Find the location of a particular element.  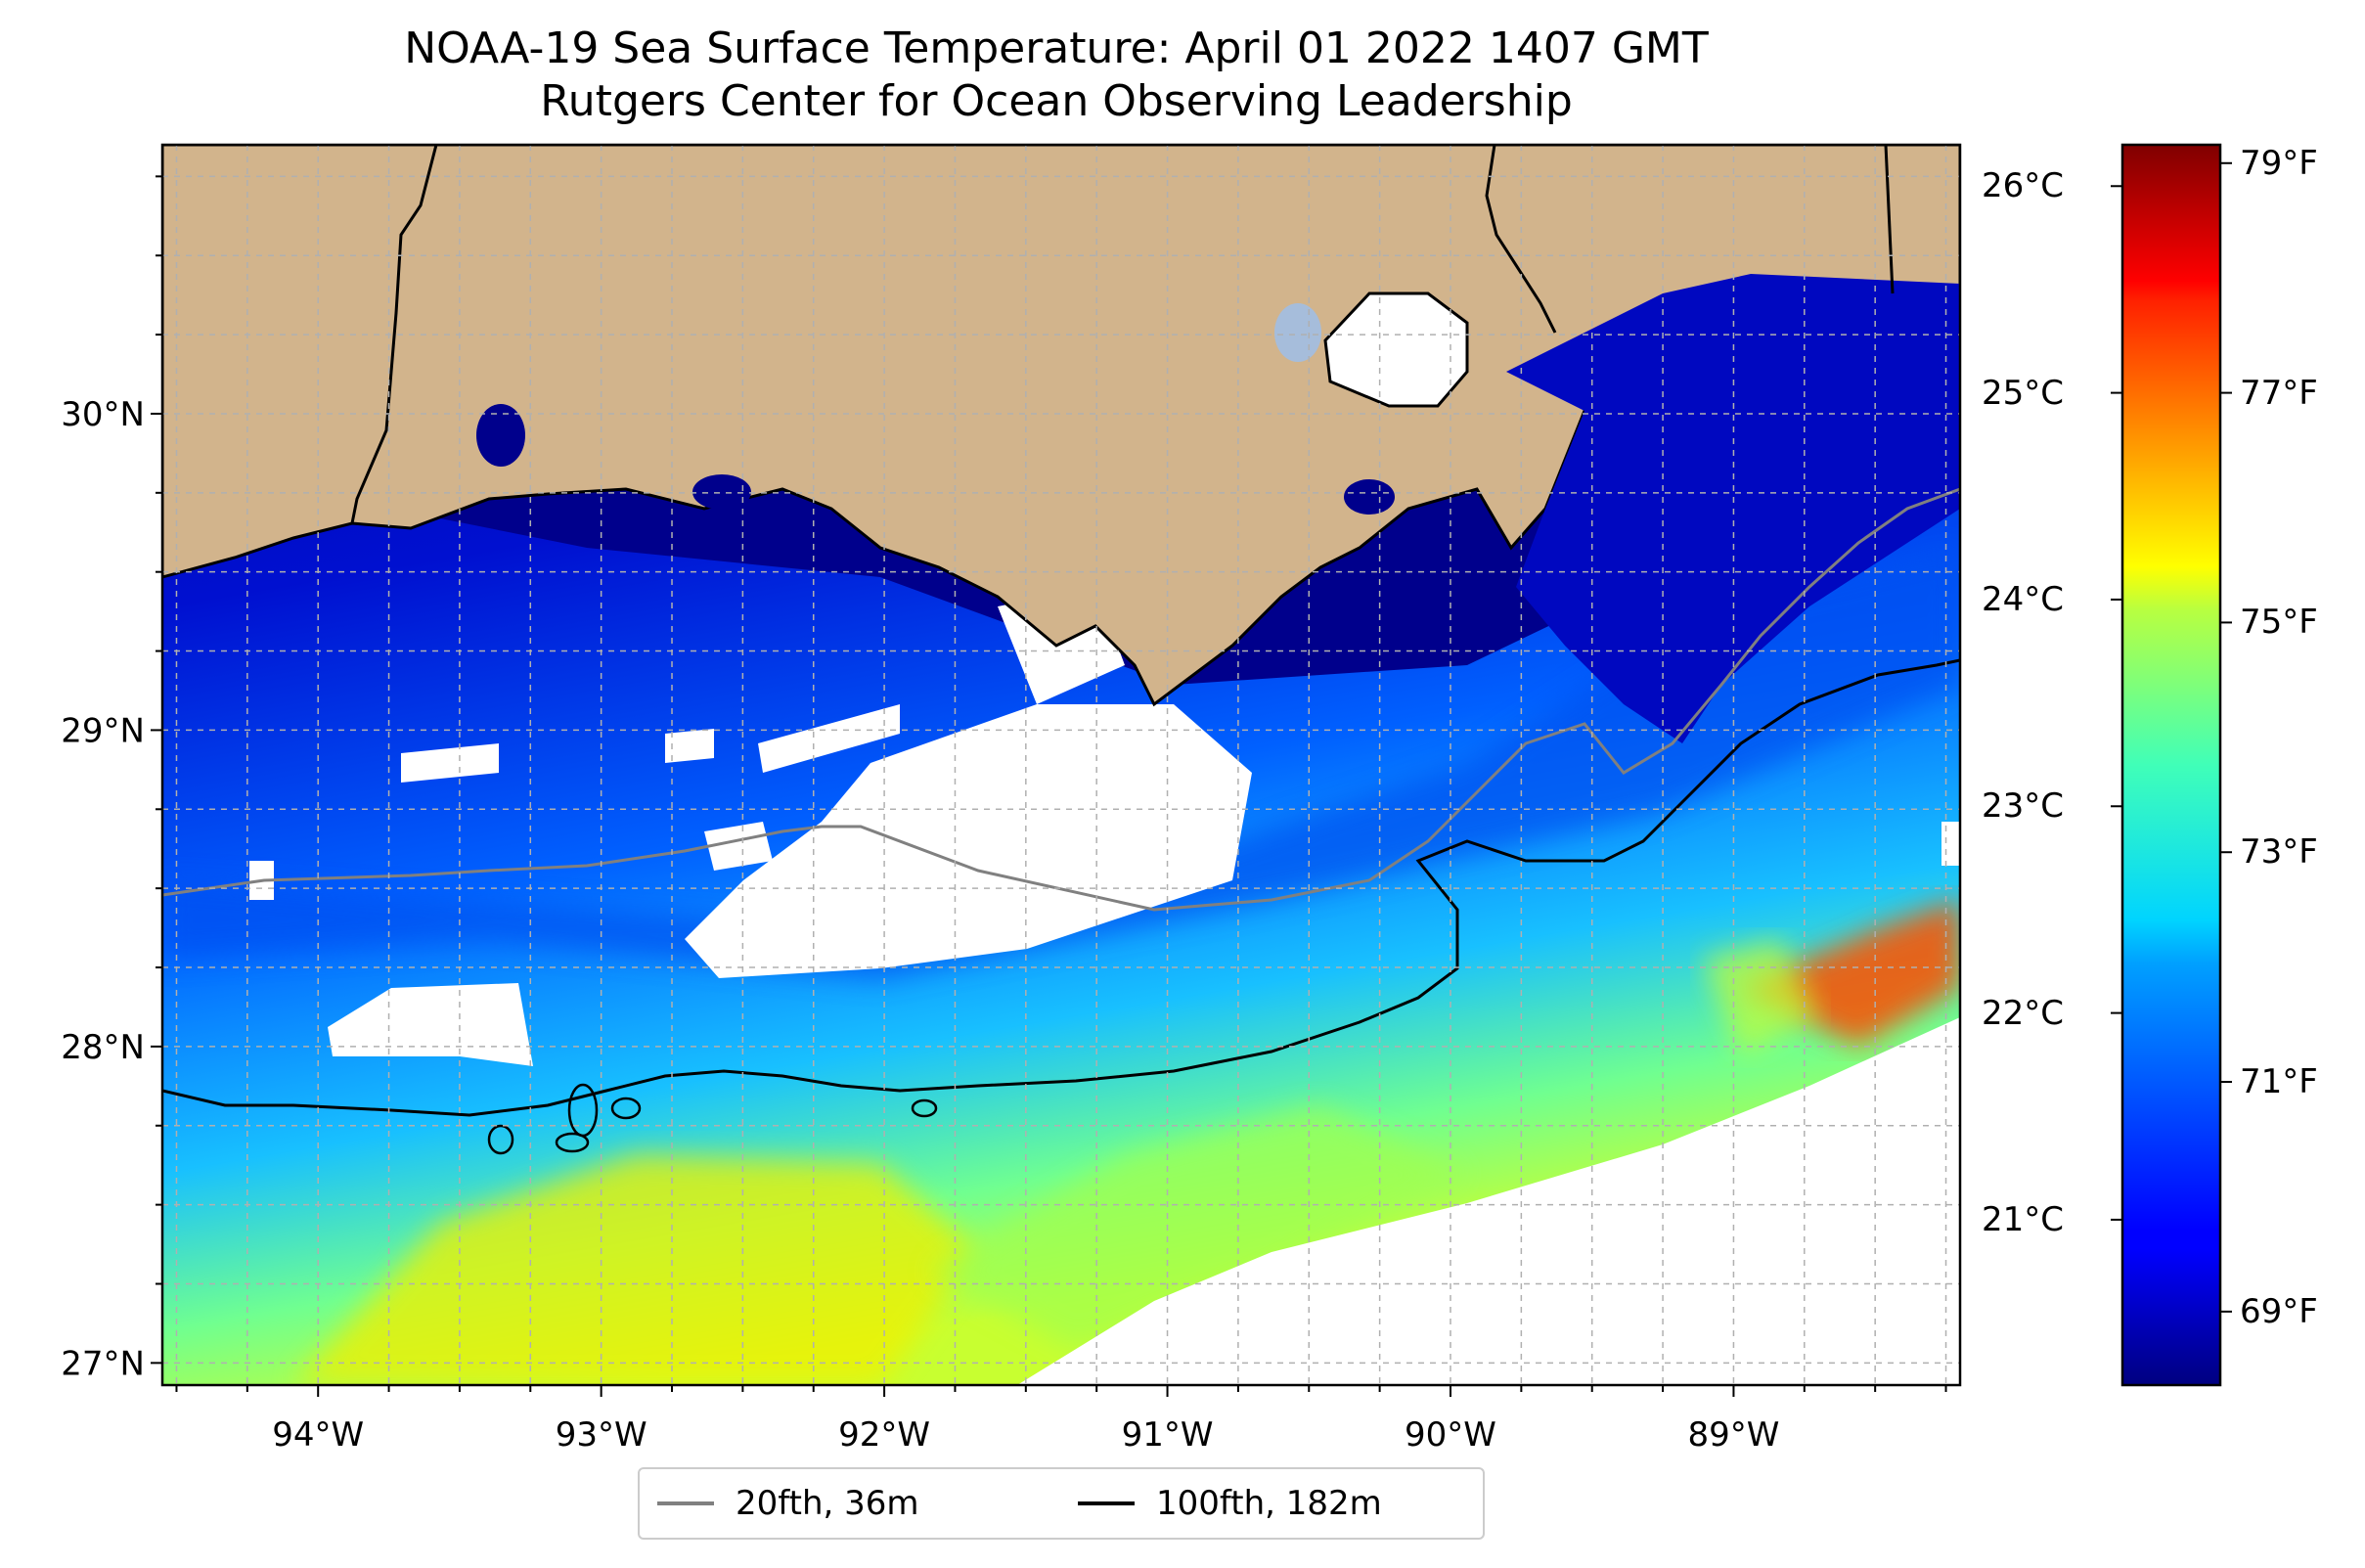

legend-label-20fth: 20fth, 36m is located at coordinates (827, 1503).